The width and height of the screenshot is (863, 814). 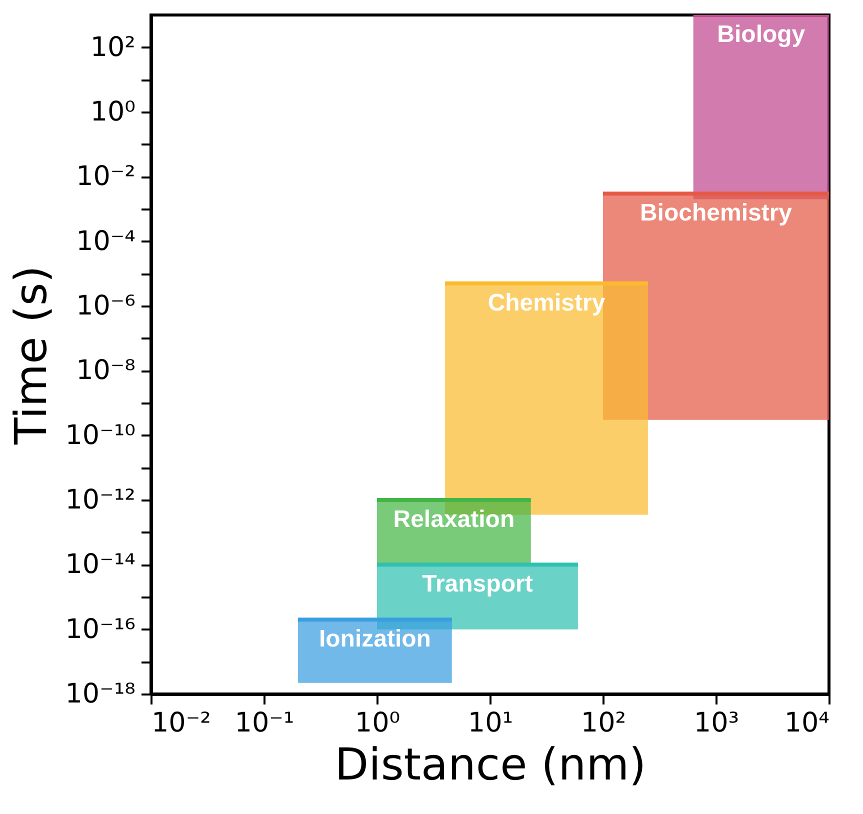 I want to click on x-tick-label: 10⁰, so click(x=377, y=723).